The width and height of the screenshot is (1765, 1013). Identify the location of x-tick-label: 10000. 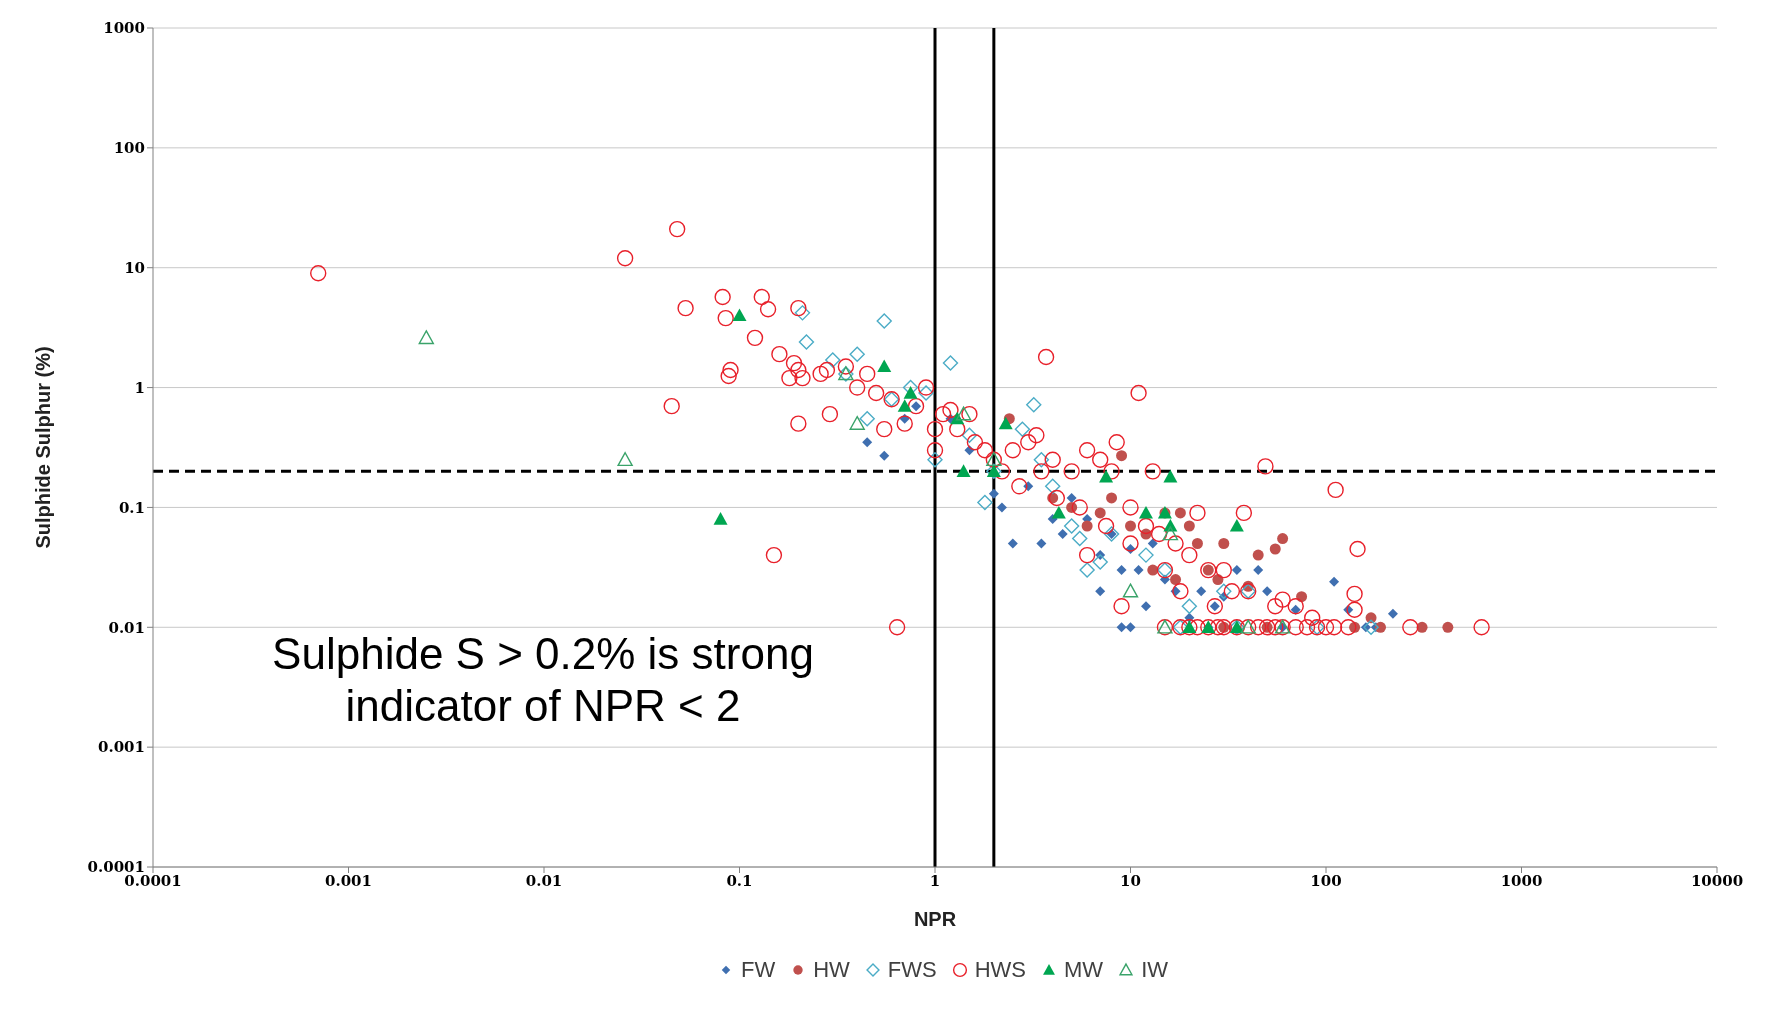
(1717, 880).